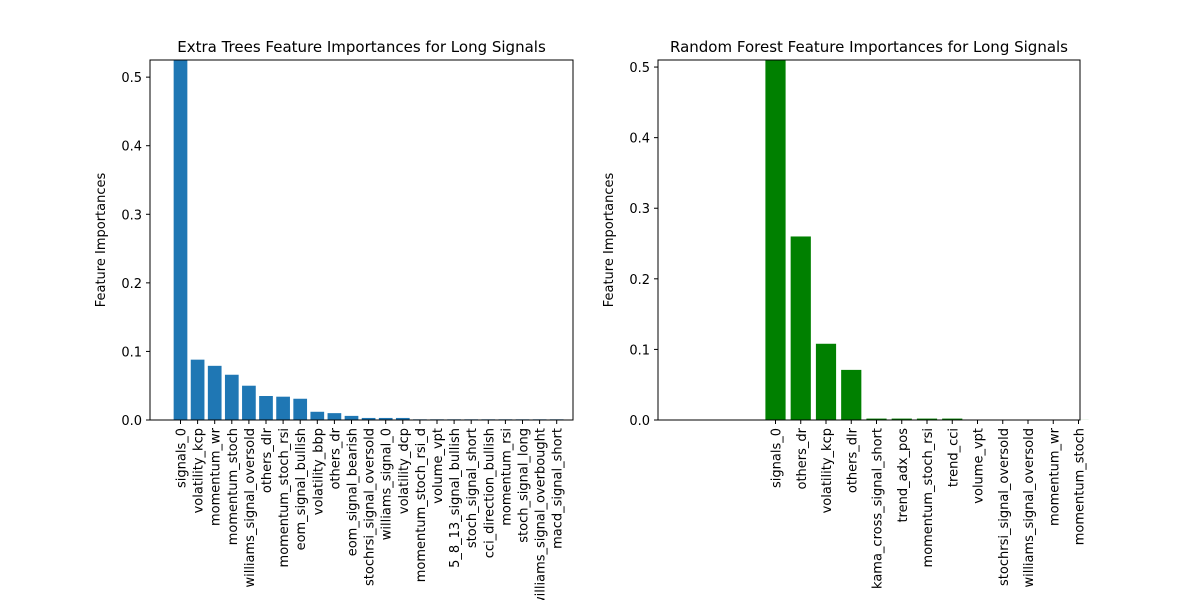  What do you see at coordinates (878, 508) in the screenshot?
I see `x-tick-label: kama_cross_signal_short` at bounding box center [878, 508].